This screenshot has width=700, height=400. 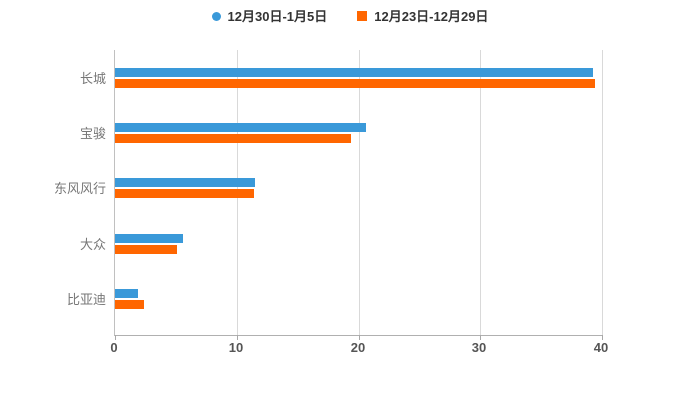 What do you see at coordinates (233, 138) in the screenshot?
I see `bar-orange-宝骏` at bounding box center [233, 138].